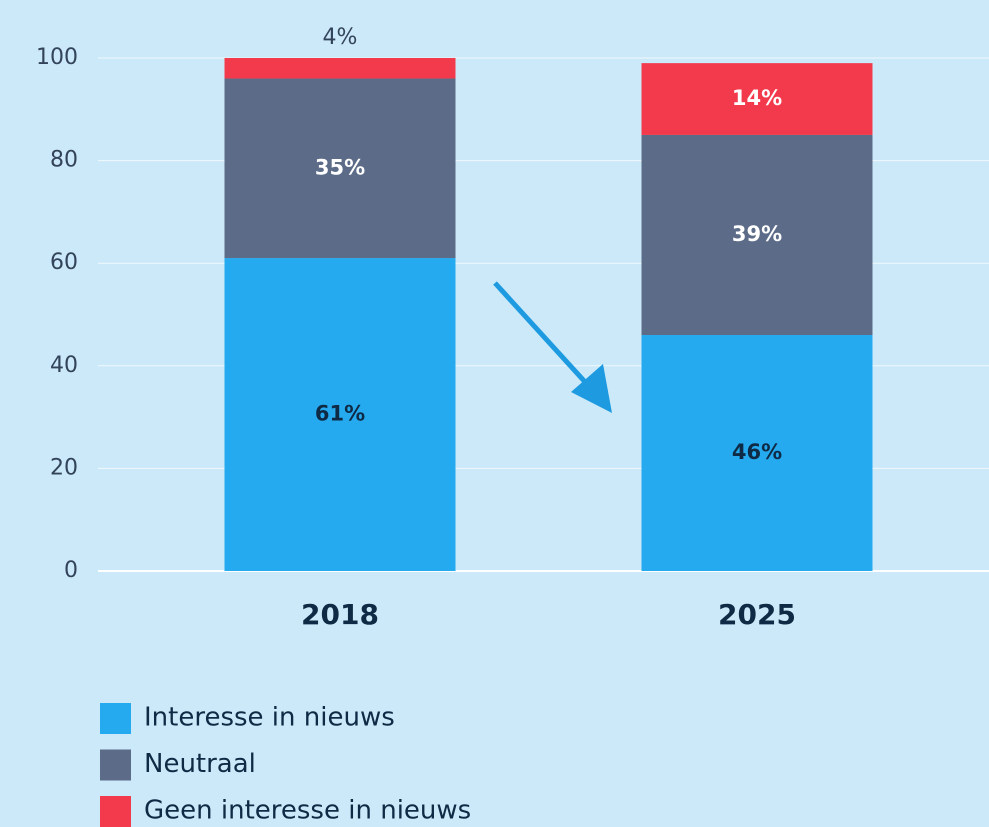 Image resolution: width=989 pixels, height=827 pixels. Describe the element at coordinates (340, 37) in the screenshot. I see `value-label: 4%` at that location.